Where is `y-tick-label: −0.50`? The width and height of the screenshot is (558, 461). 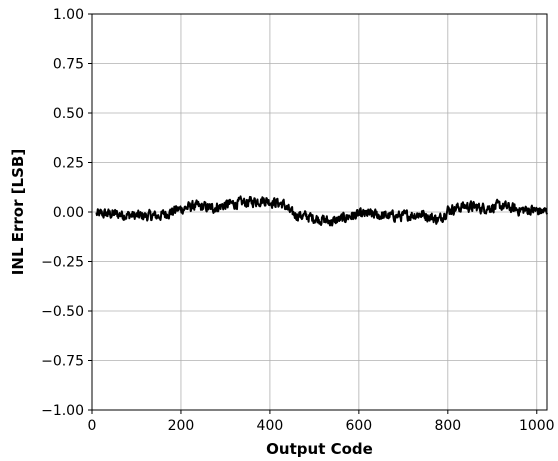 y-tick-label: −0.50 is located at coordinates (62, 312).